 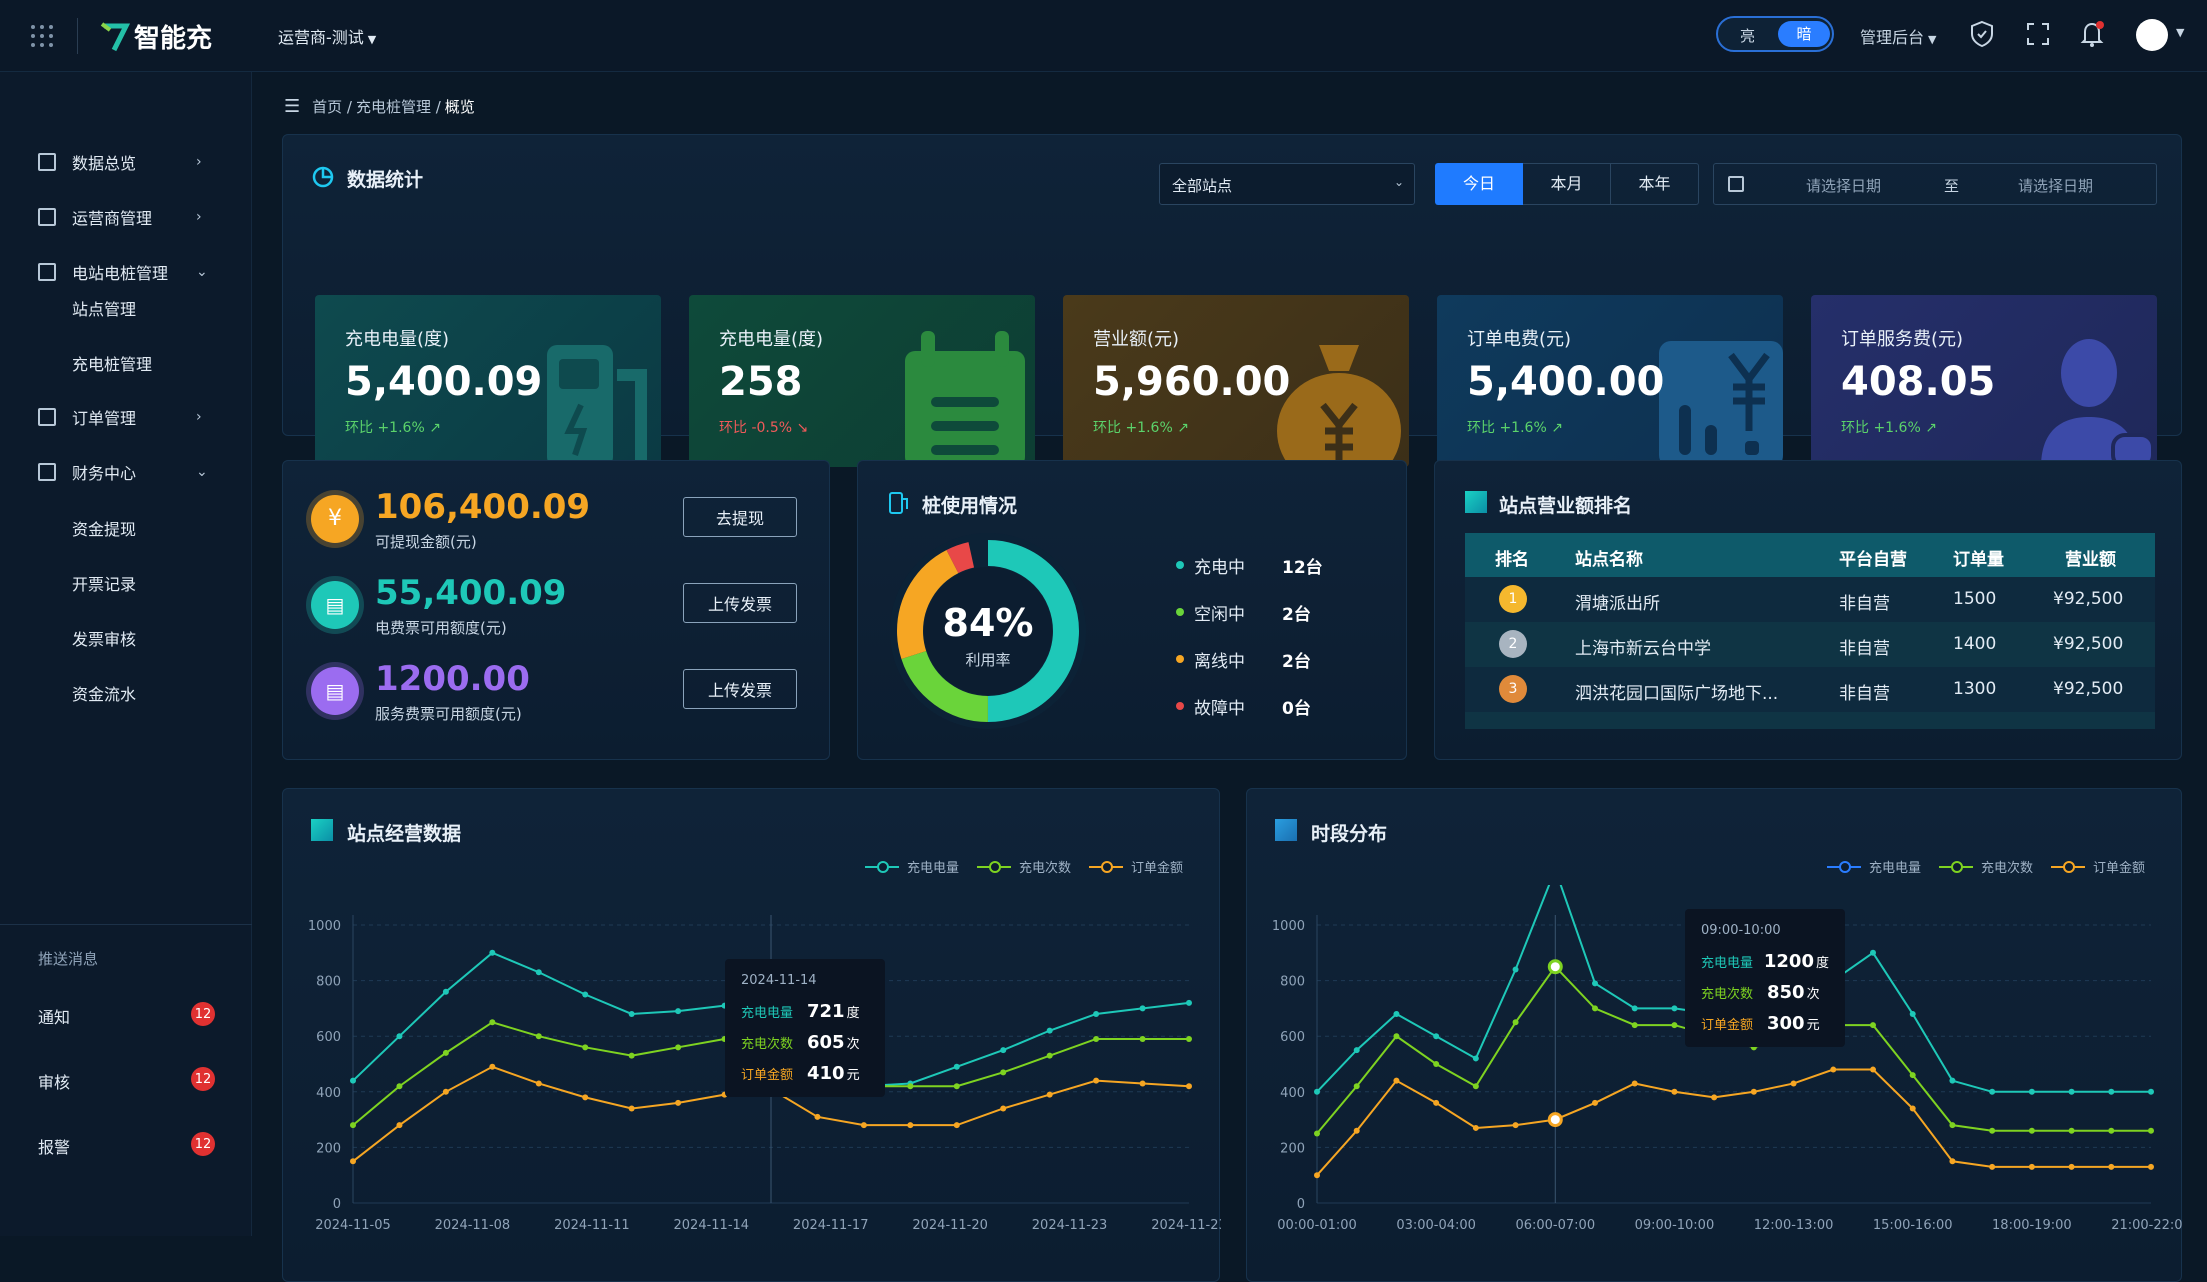 What do you see at coordinates (1898, 36) in the screenshot?
I see `admin-menu: 管理后台 ▼` at bounding box center [1898, 36].